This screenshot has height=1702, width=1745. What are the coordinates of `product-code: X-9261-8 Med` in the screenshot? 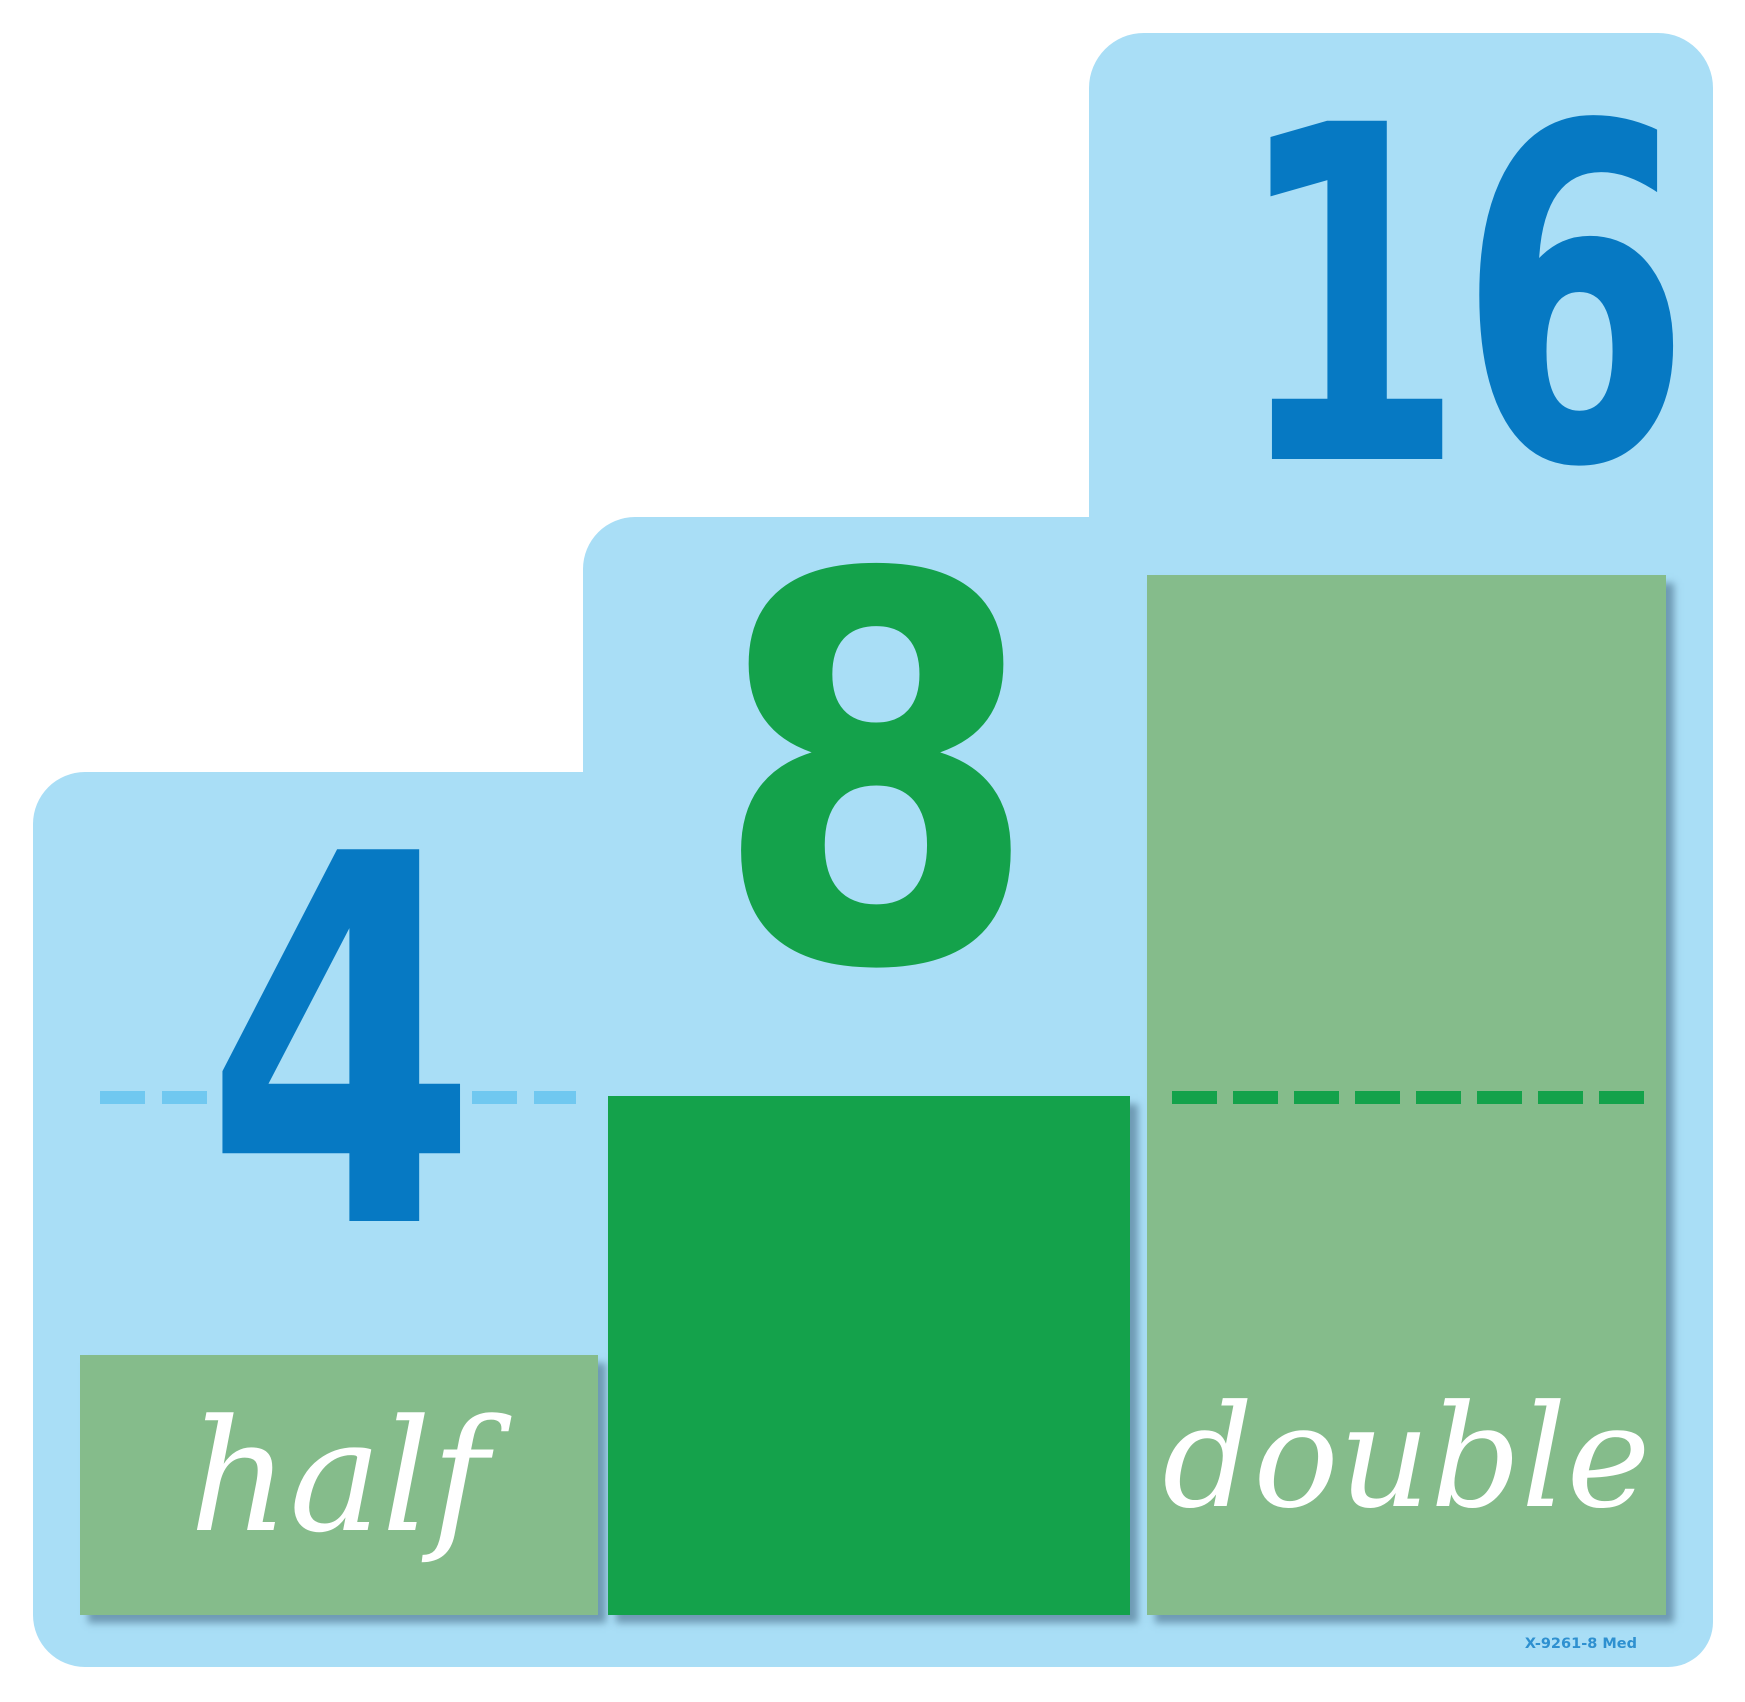 It's located at (1580, 1644).